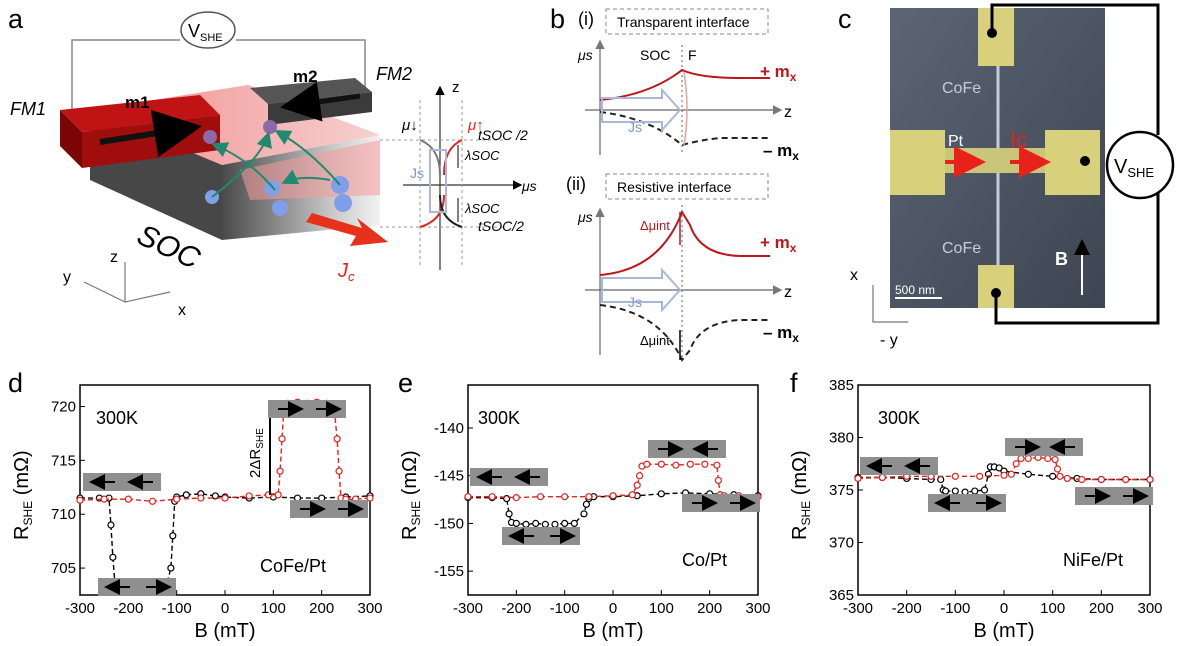  I want to click on vshe-meter, so click(208, 30).